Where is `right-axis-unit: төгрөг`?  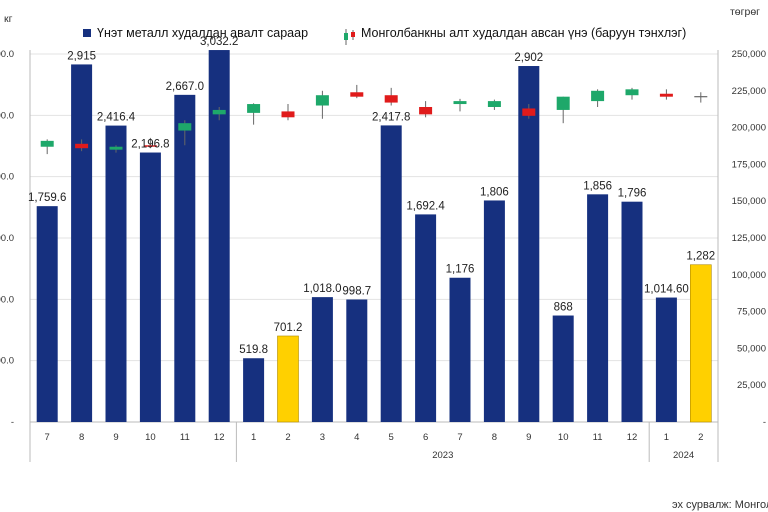 right-axis-unit: төгрөг is located at coordinates (745, 12).